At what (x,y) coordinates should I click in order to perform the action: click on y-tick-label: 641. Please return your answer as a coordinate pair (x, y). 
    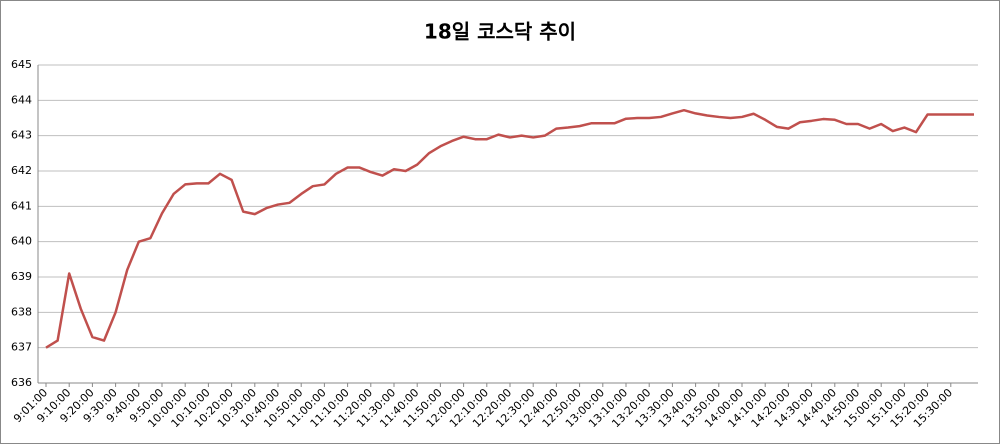
    Looking at the image, I should click on (21, 205).